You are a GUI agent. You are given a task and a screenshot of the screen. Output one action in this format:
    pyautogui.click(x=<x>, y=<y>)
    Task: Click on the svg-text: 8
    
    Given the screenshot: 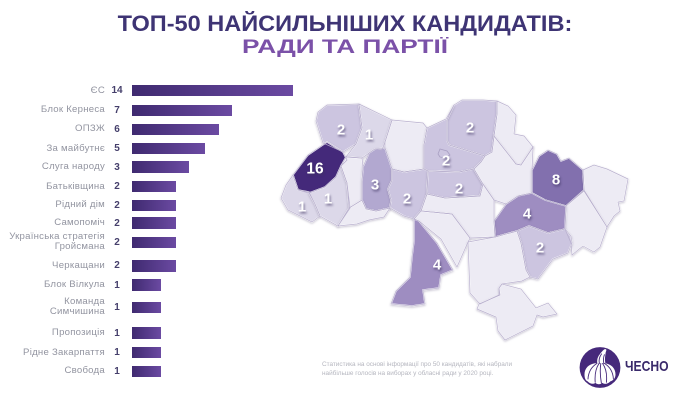 What is the action you would take?
    pyautogui.click(x=556, y=179)
    